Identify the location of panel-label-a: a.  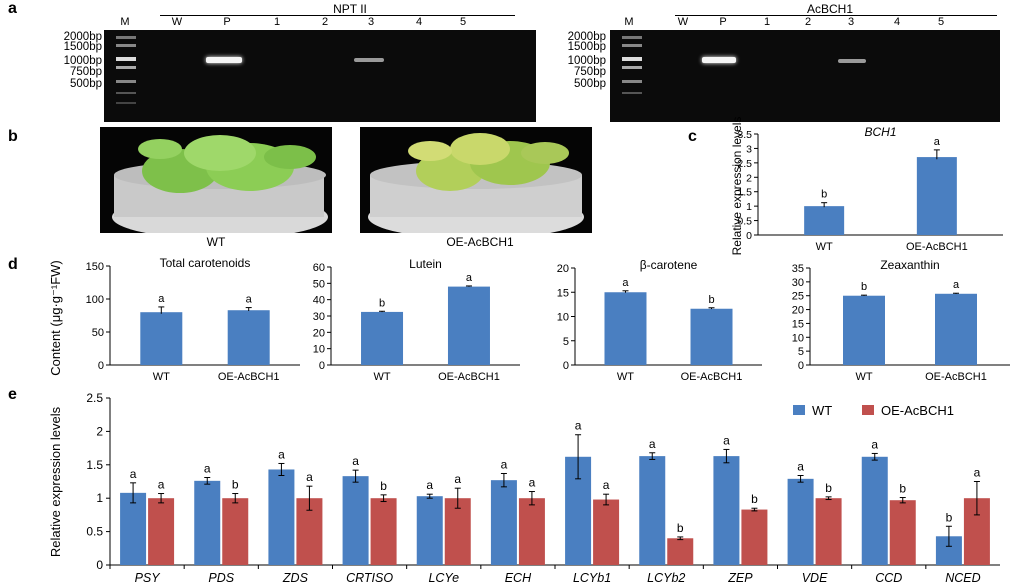
(12, 8).